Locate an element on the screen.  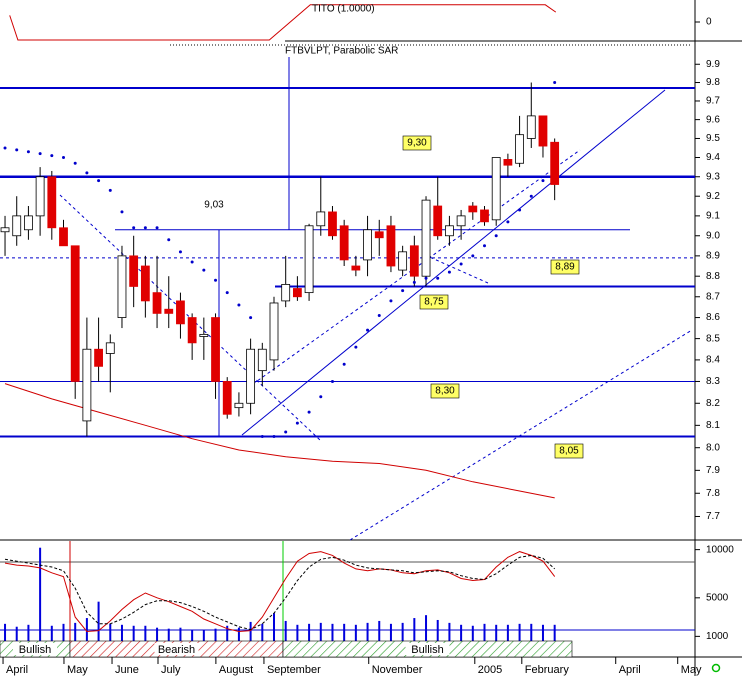
level-label: 9,03 is located at coordinates (214, 205).